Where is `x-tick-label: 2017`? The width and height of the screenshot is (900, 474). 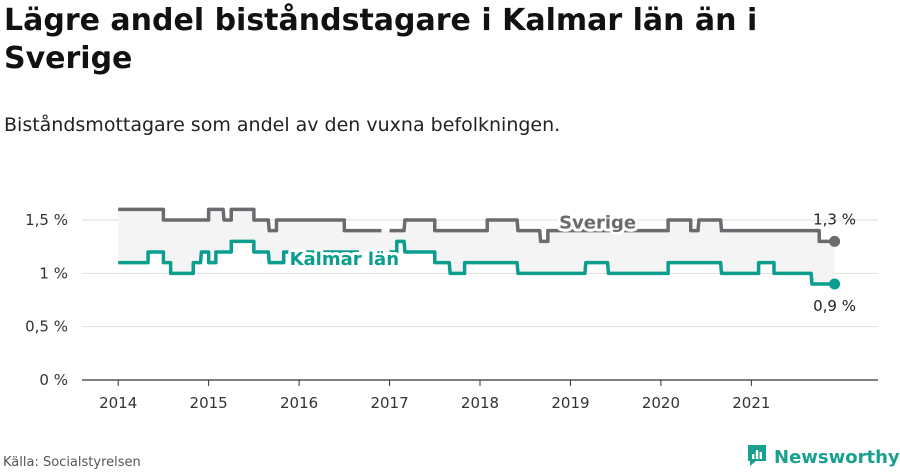
x-tick-label: 2017 is located at coordinates (389, 403).